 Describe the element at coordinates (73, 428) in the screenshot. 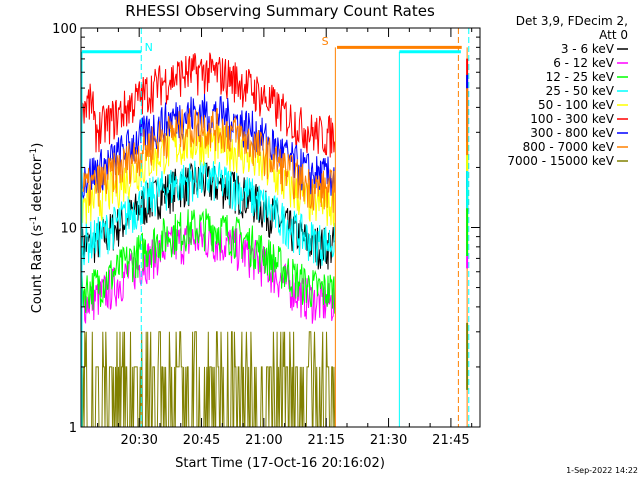

I see `y-tick-label: 1` at that location.